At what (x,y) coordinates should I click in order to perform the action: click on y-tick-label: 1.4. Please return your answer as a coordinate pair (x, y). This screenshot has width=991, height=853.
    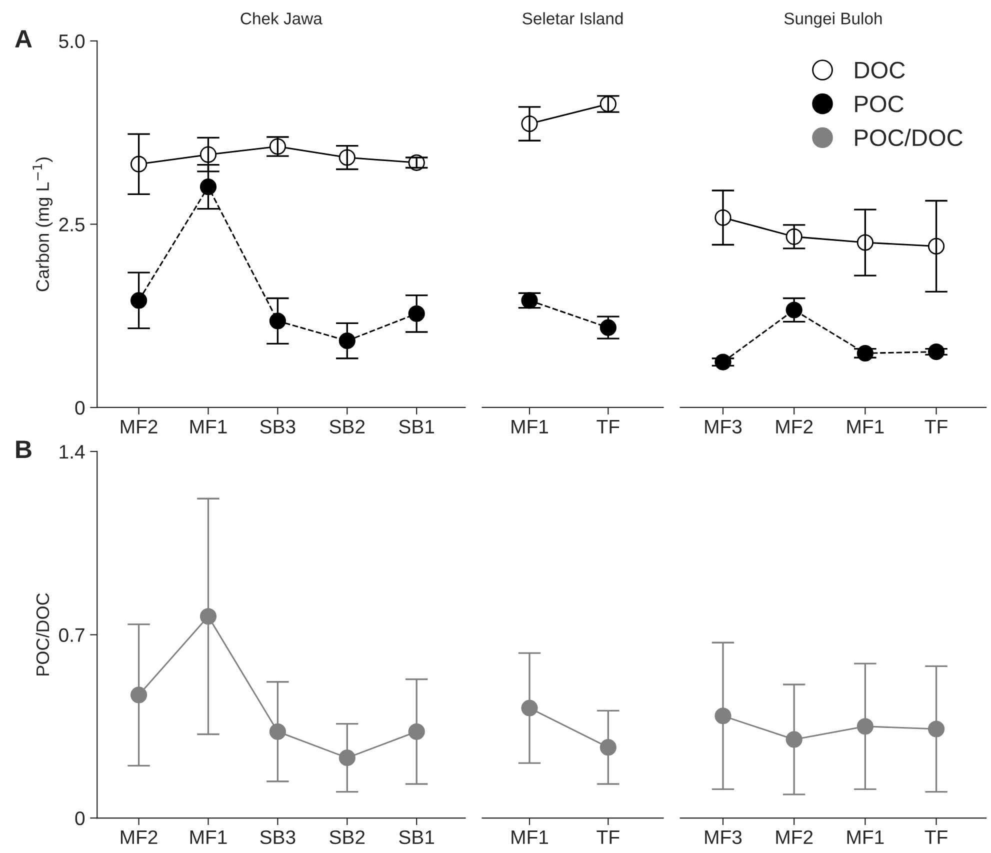
    Looking at the image, I should click on (72, 452).